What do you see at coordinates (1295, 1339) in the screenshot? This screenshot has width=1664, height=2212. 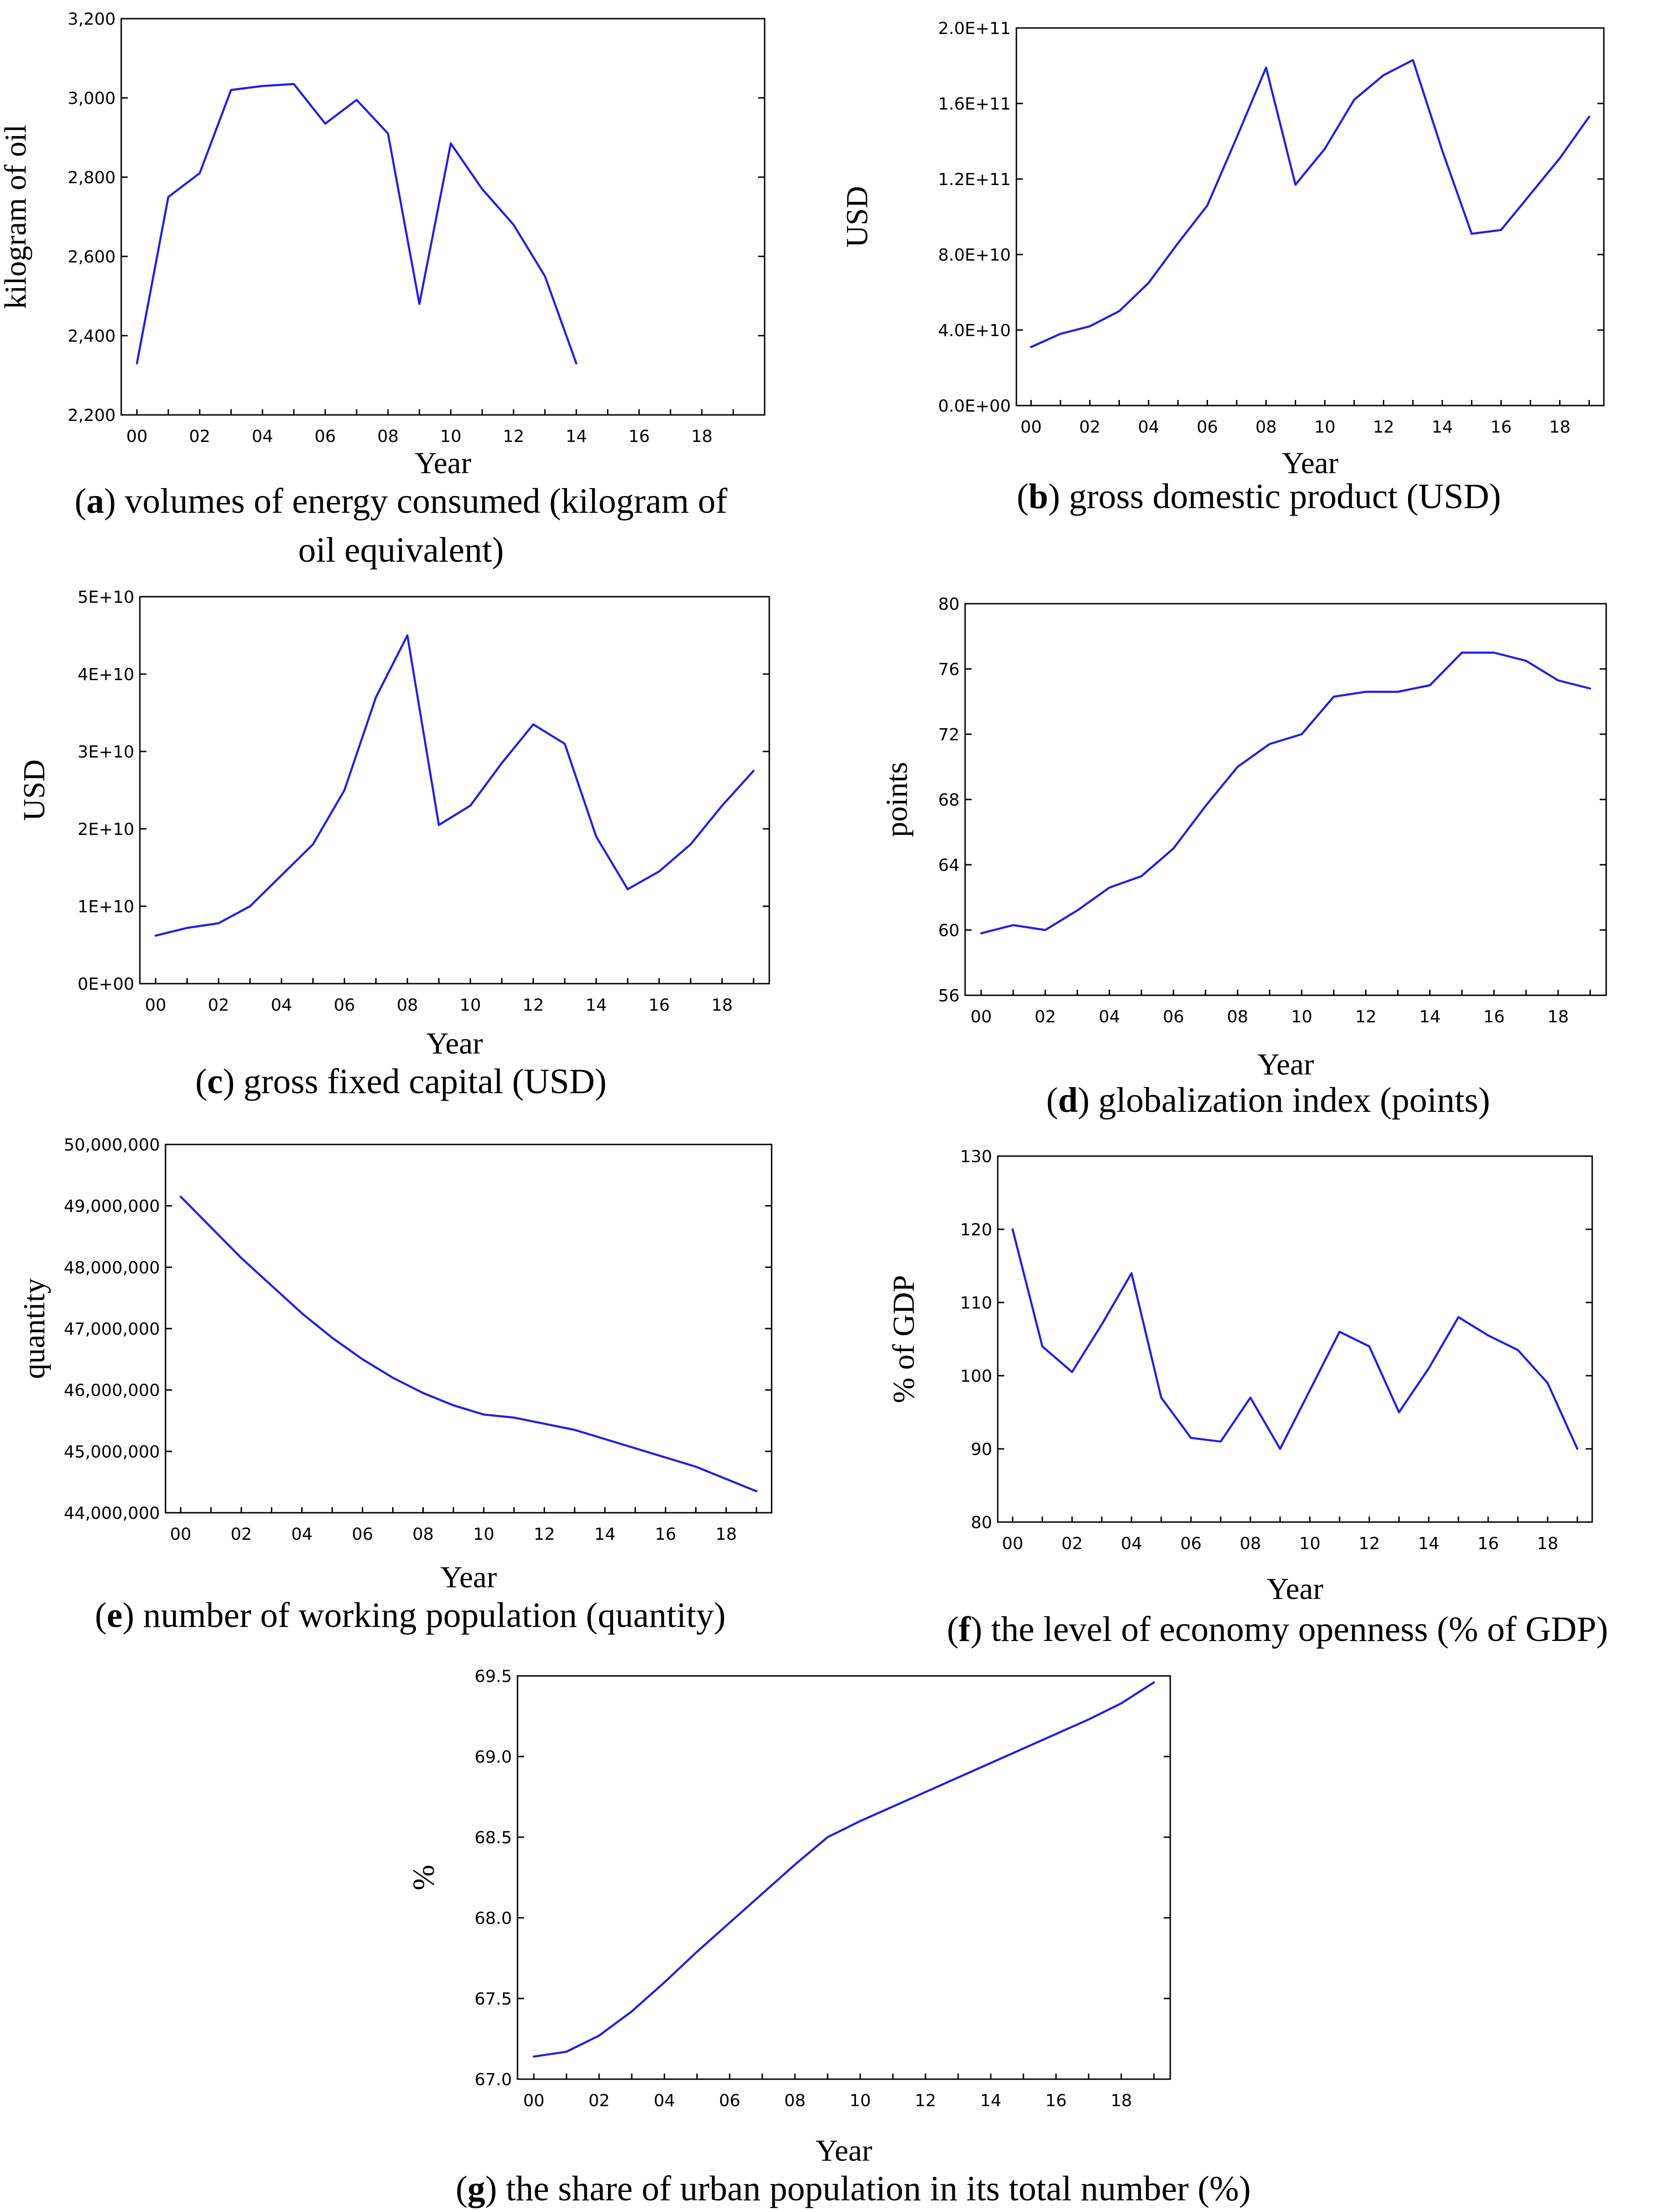 I see `series-line-f` at bounding box center [1295, 1339].